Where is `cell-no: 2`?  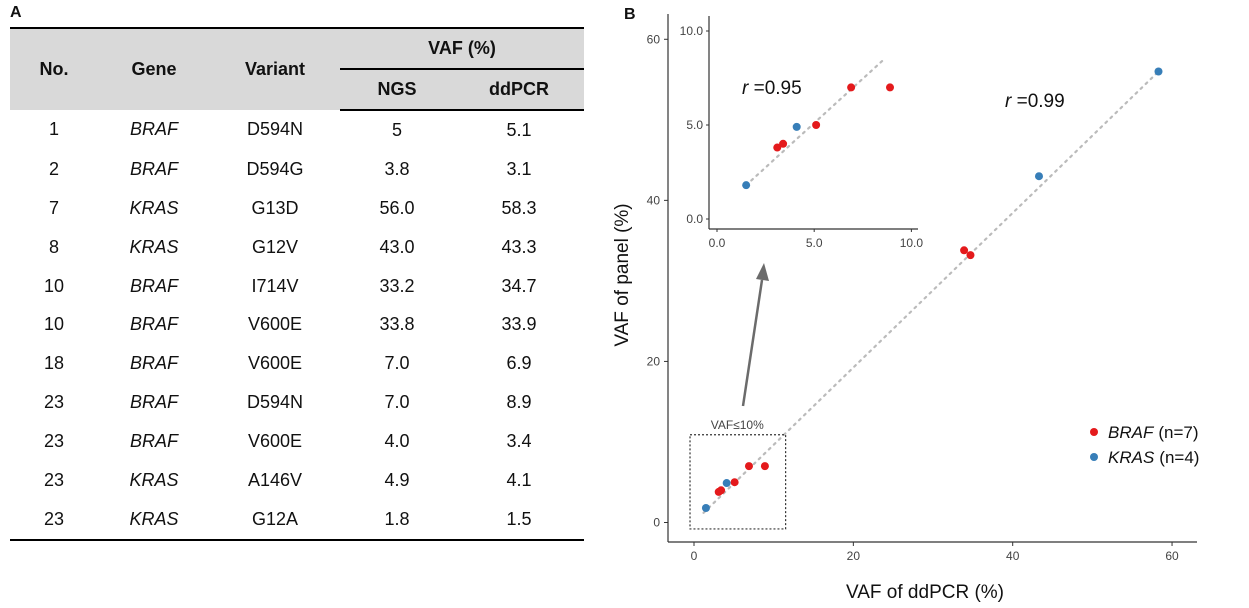 cell-no: 2 is located at coordinates (53, 168).